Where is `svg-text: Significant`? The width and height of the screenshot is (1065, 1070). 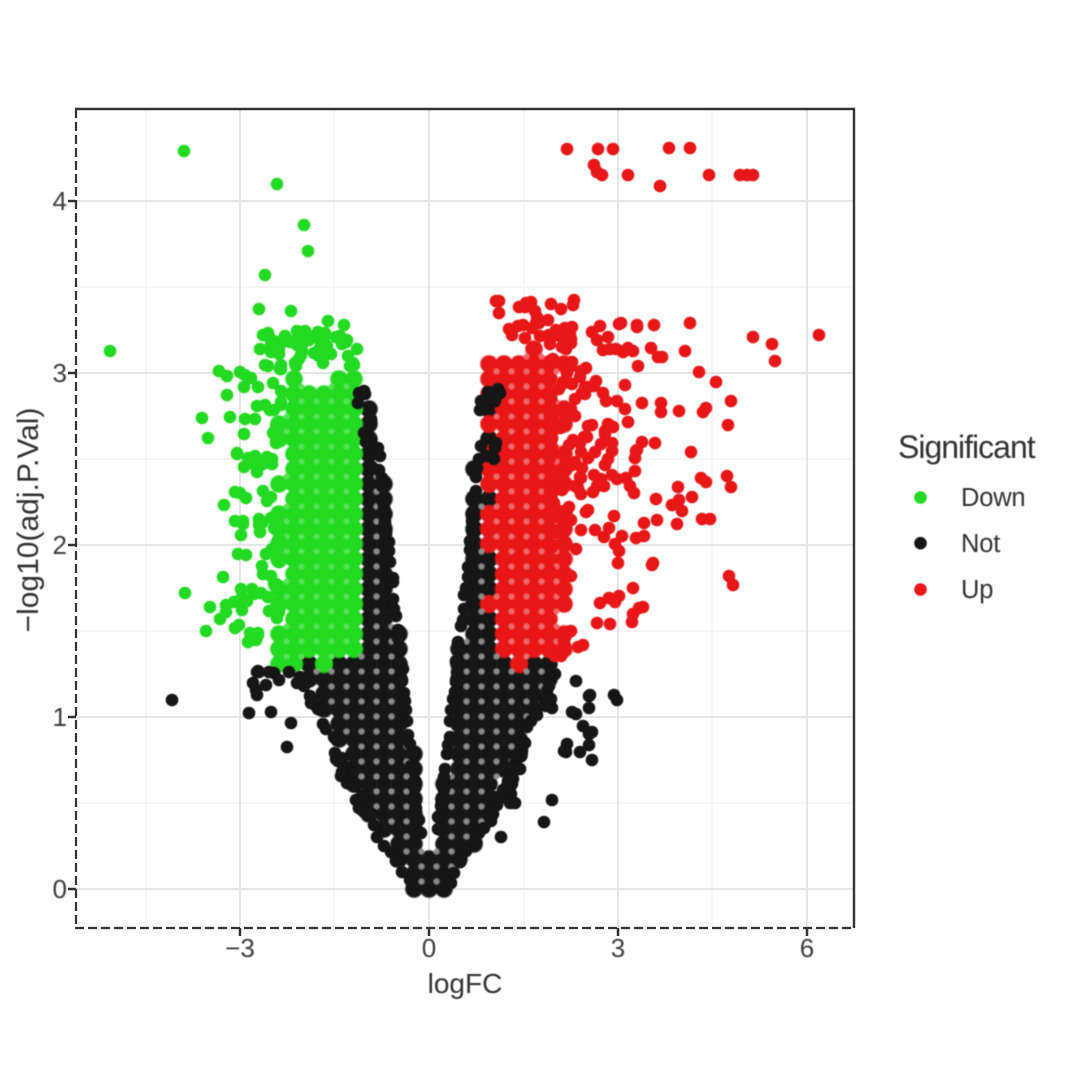 svg-text: Significant is located at coordinates (967, 447).